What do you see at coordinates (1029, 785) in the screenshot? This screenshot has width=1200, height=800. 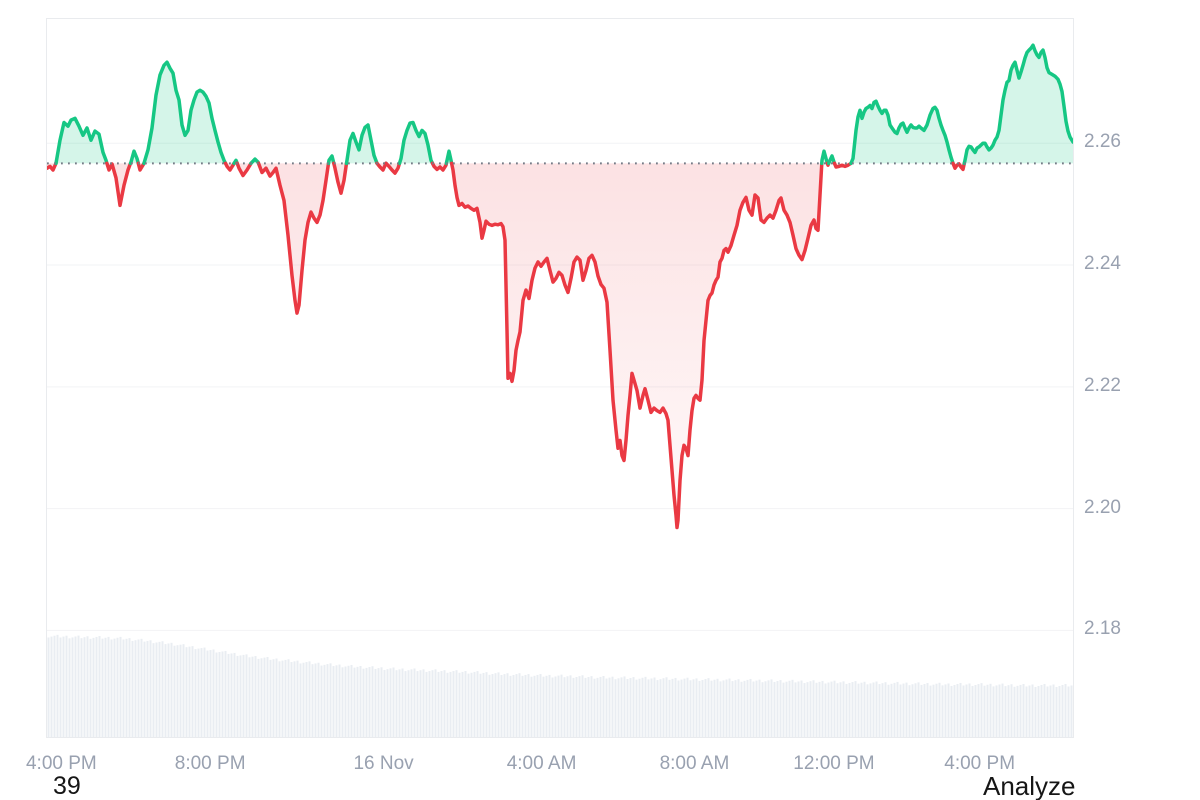 I see `analyze-button: Analyze` at bounding box center [1029, 785].